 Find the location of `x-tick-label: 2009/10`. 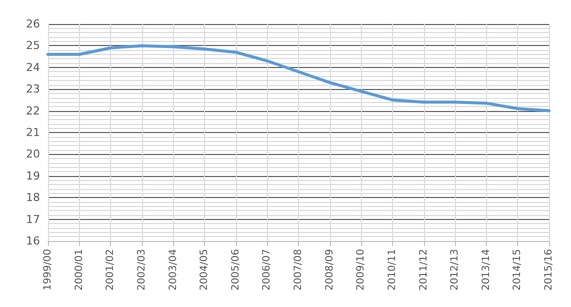

x-tick-label: 2009/10 is located at coordinates (361, 270).